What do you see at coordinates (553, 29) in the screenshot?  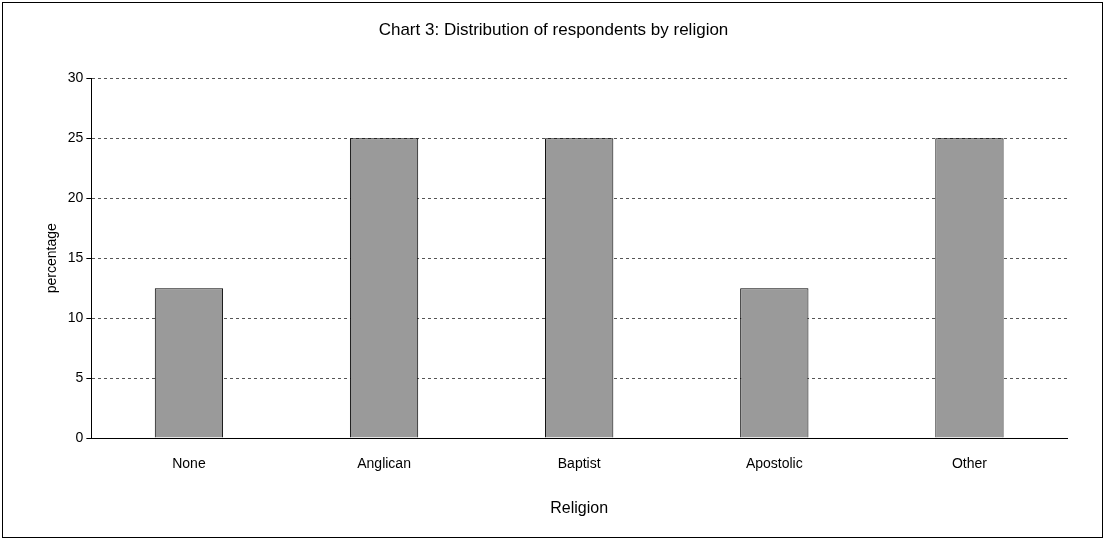 I see `chart-title: Chart 3: Distribution of respondents by religion` at bounding box center [553, 29].